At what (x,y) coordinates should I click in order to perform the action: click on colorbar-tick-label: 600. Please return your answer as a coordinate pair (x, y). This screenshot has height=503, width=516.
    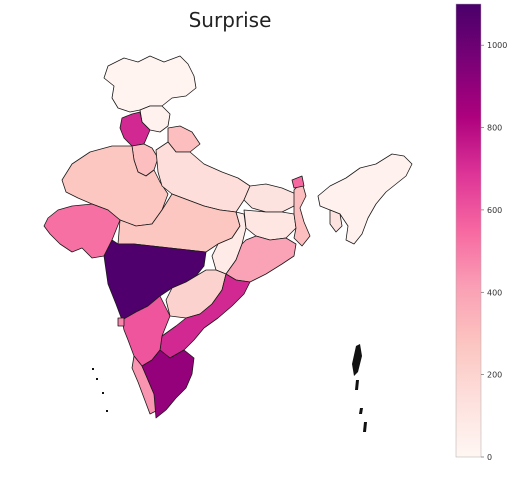
    Looking at the image, I should click on (494, 210).